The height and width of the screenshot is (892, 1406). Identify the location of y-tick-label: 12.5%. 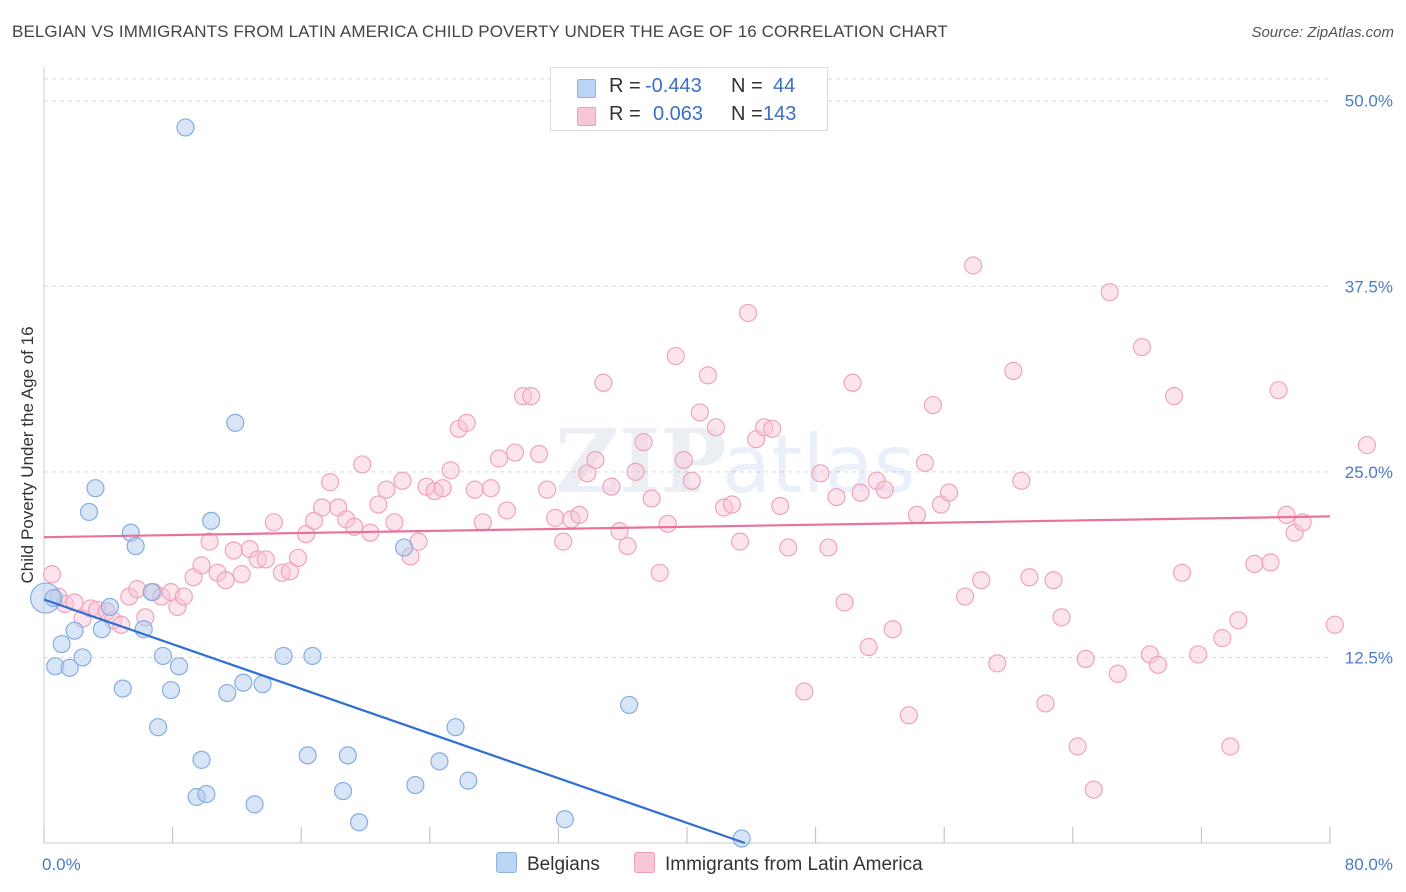
(1369, 657).